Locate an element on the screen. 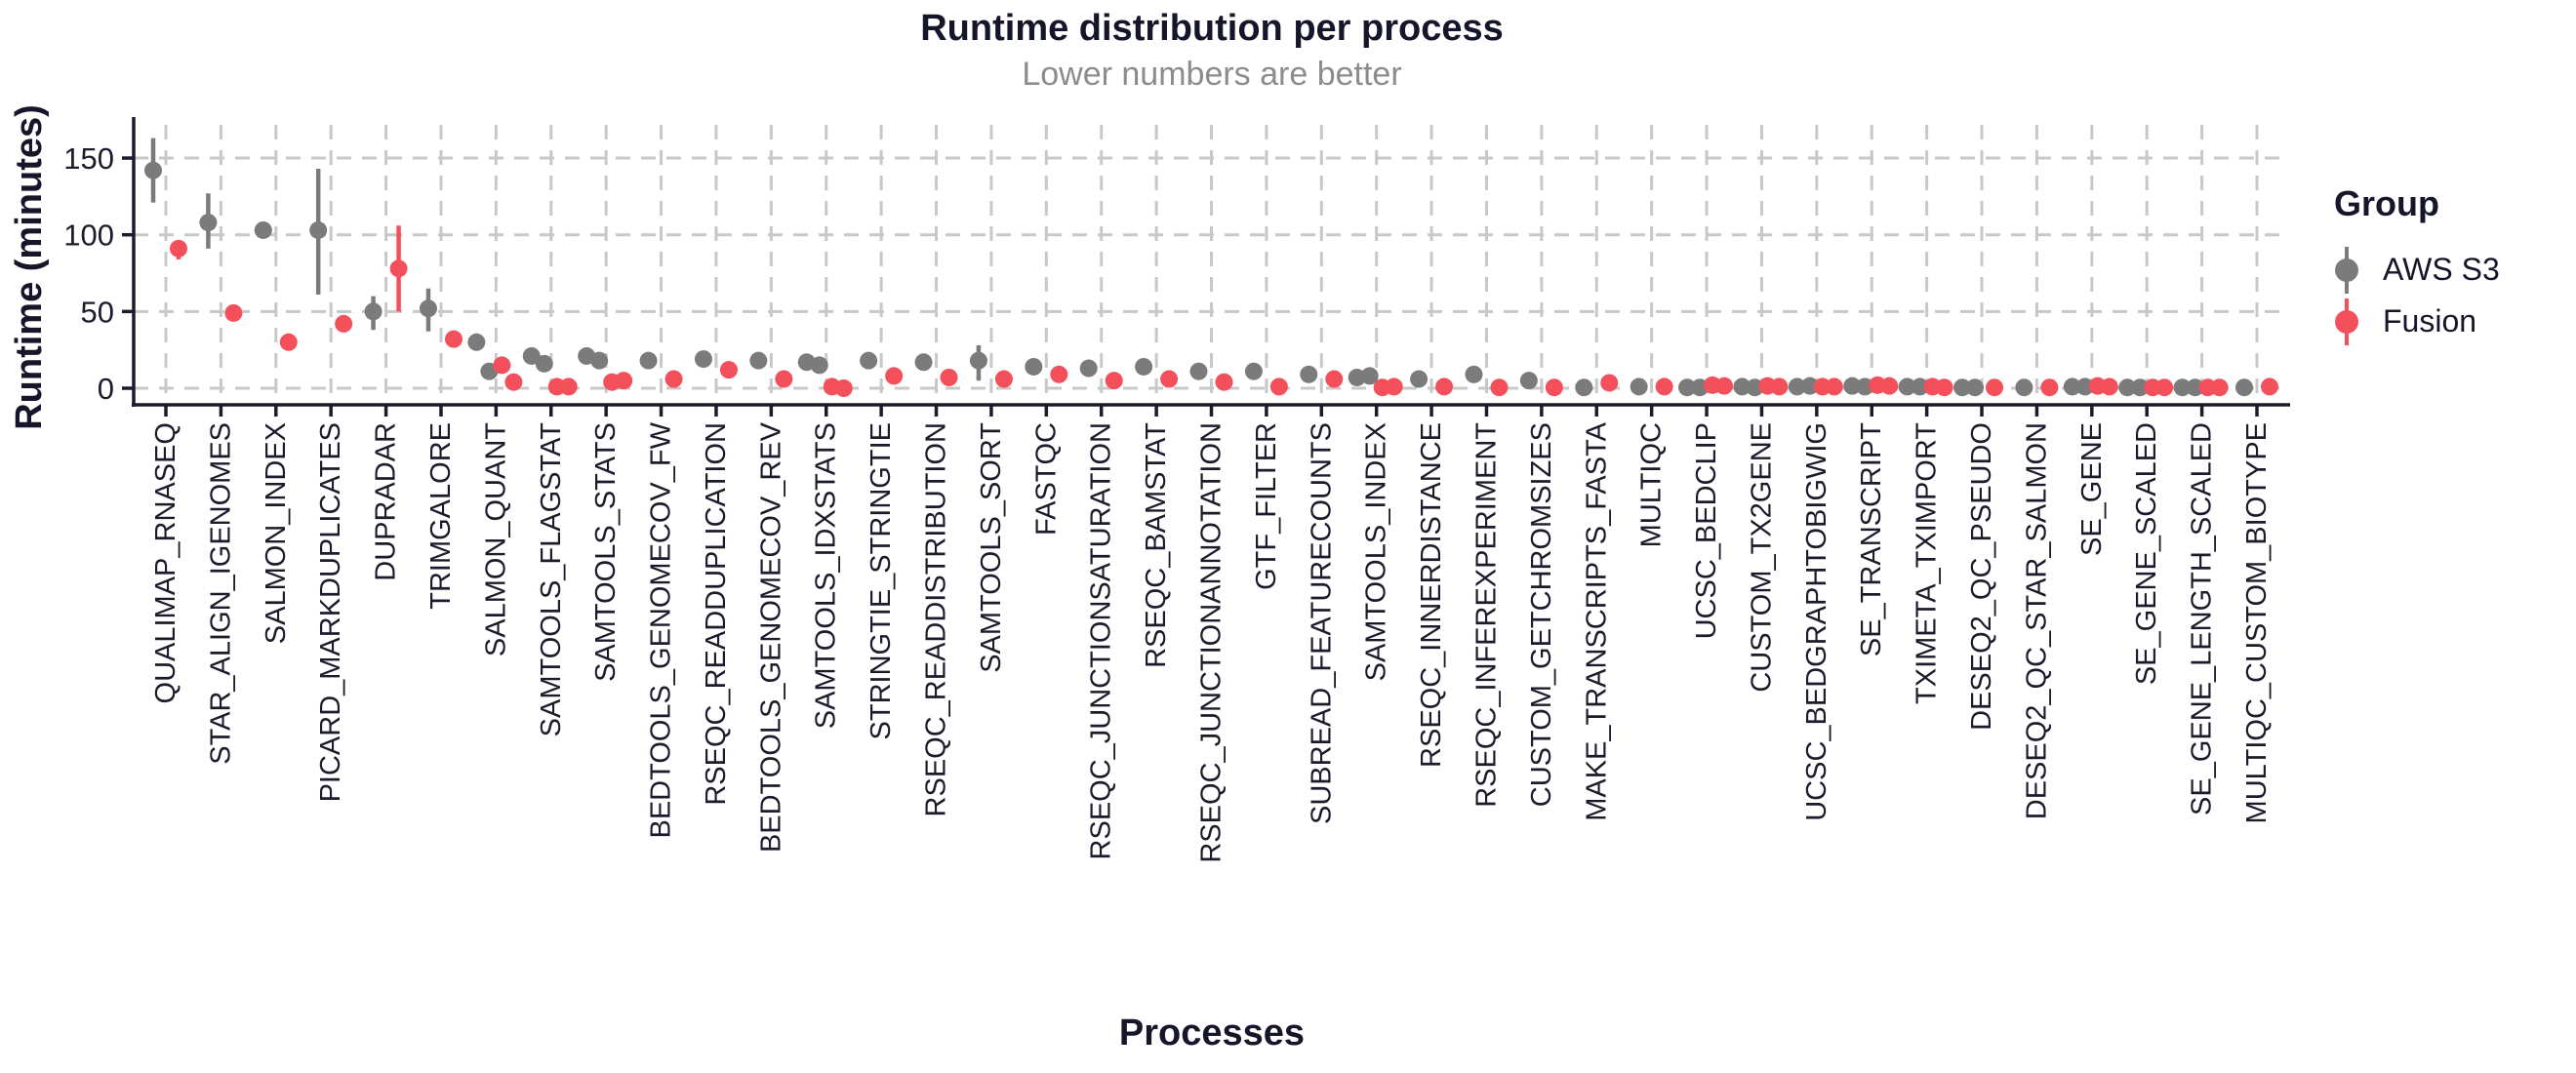  x-tick-label: DUPRADAR is located at coordinates (386, 502).